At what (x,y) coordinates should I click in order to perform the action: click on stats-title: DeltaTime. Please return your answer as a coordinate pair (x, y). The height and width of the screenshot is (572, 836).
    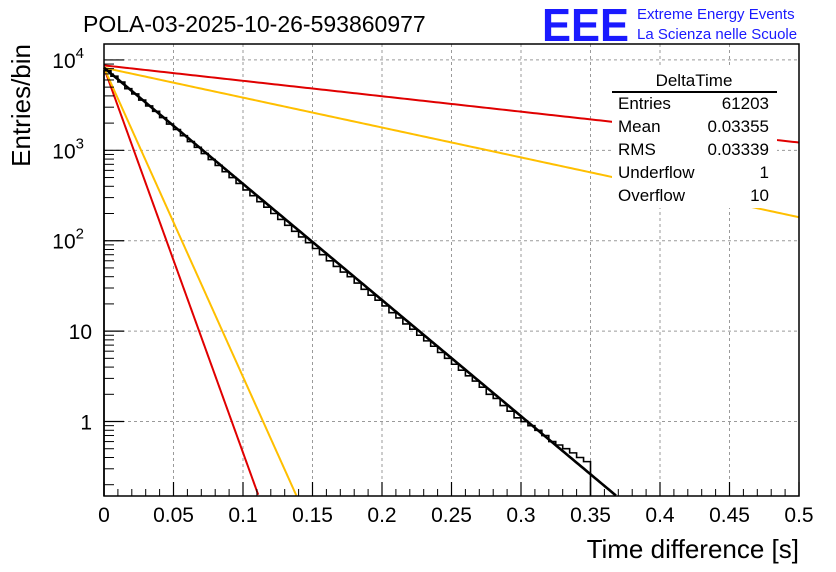
    Looking at the image, I should click on (694, 80).